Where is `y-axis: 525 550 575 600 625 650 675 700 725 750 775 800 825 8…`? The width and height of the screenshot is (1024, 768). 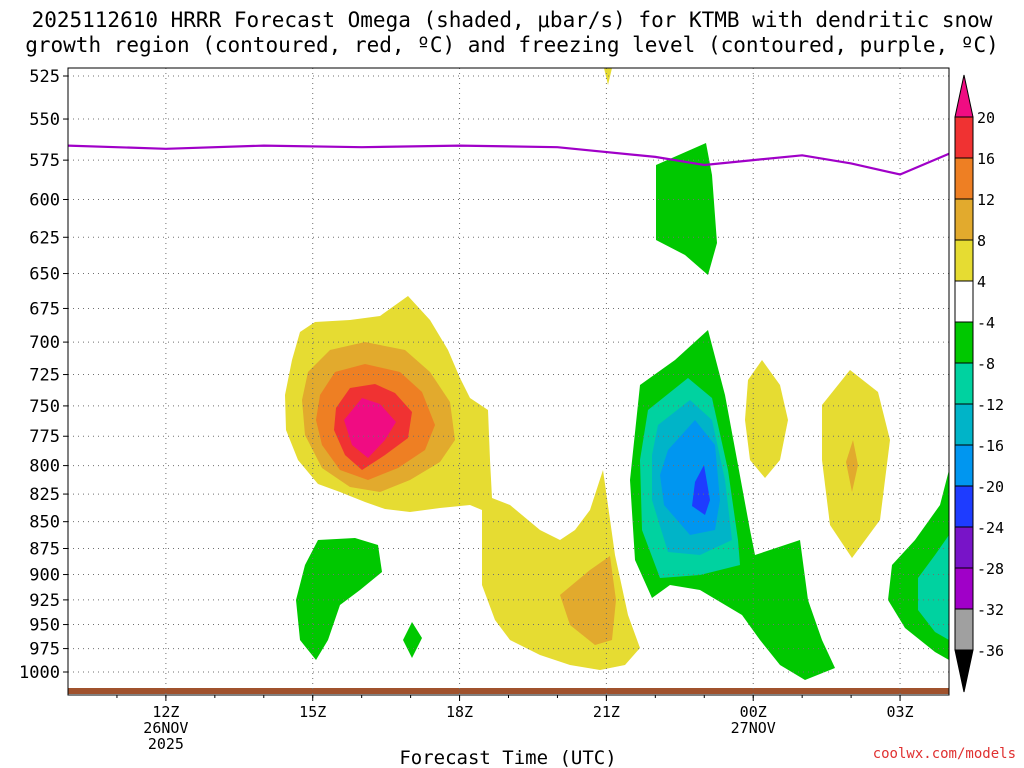 y-axis: 525 550 575 600 625 650 675 700 725 750 775 800 825 8… is located at coordinates (43, 375).